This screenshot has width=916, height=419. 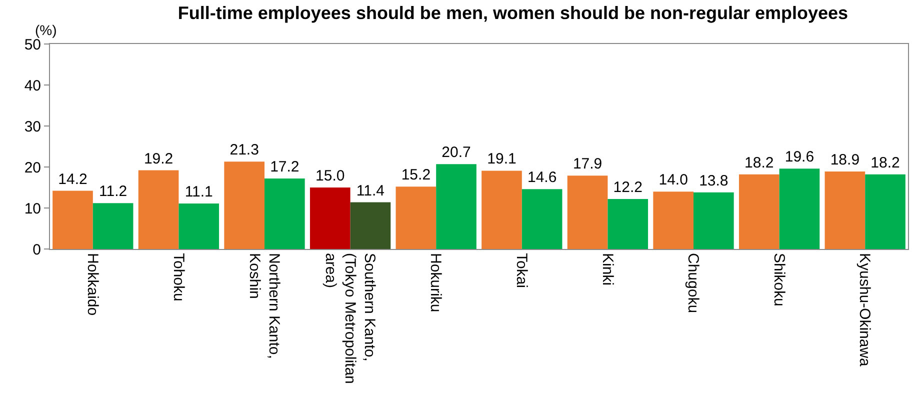 I want to click on x-tick-label: Shikoku, so click(x=779, y=279).